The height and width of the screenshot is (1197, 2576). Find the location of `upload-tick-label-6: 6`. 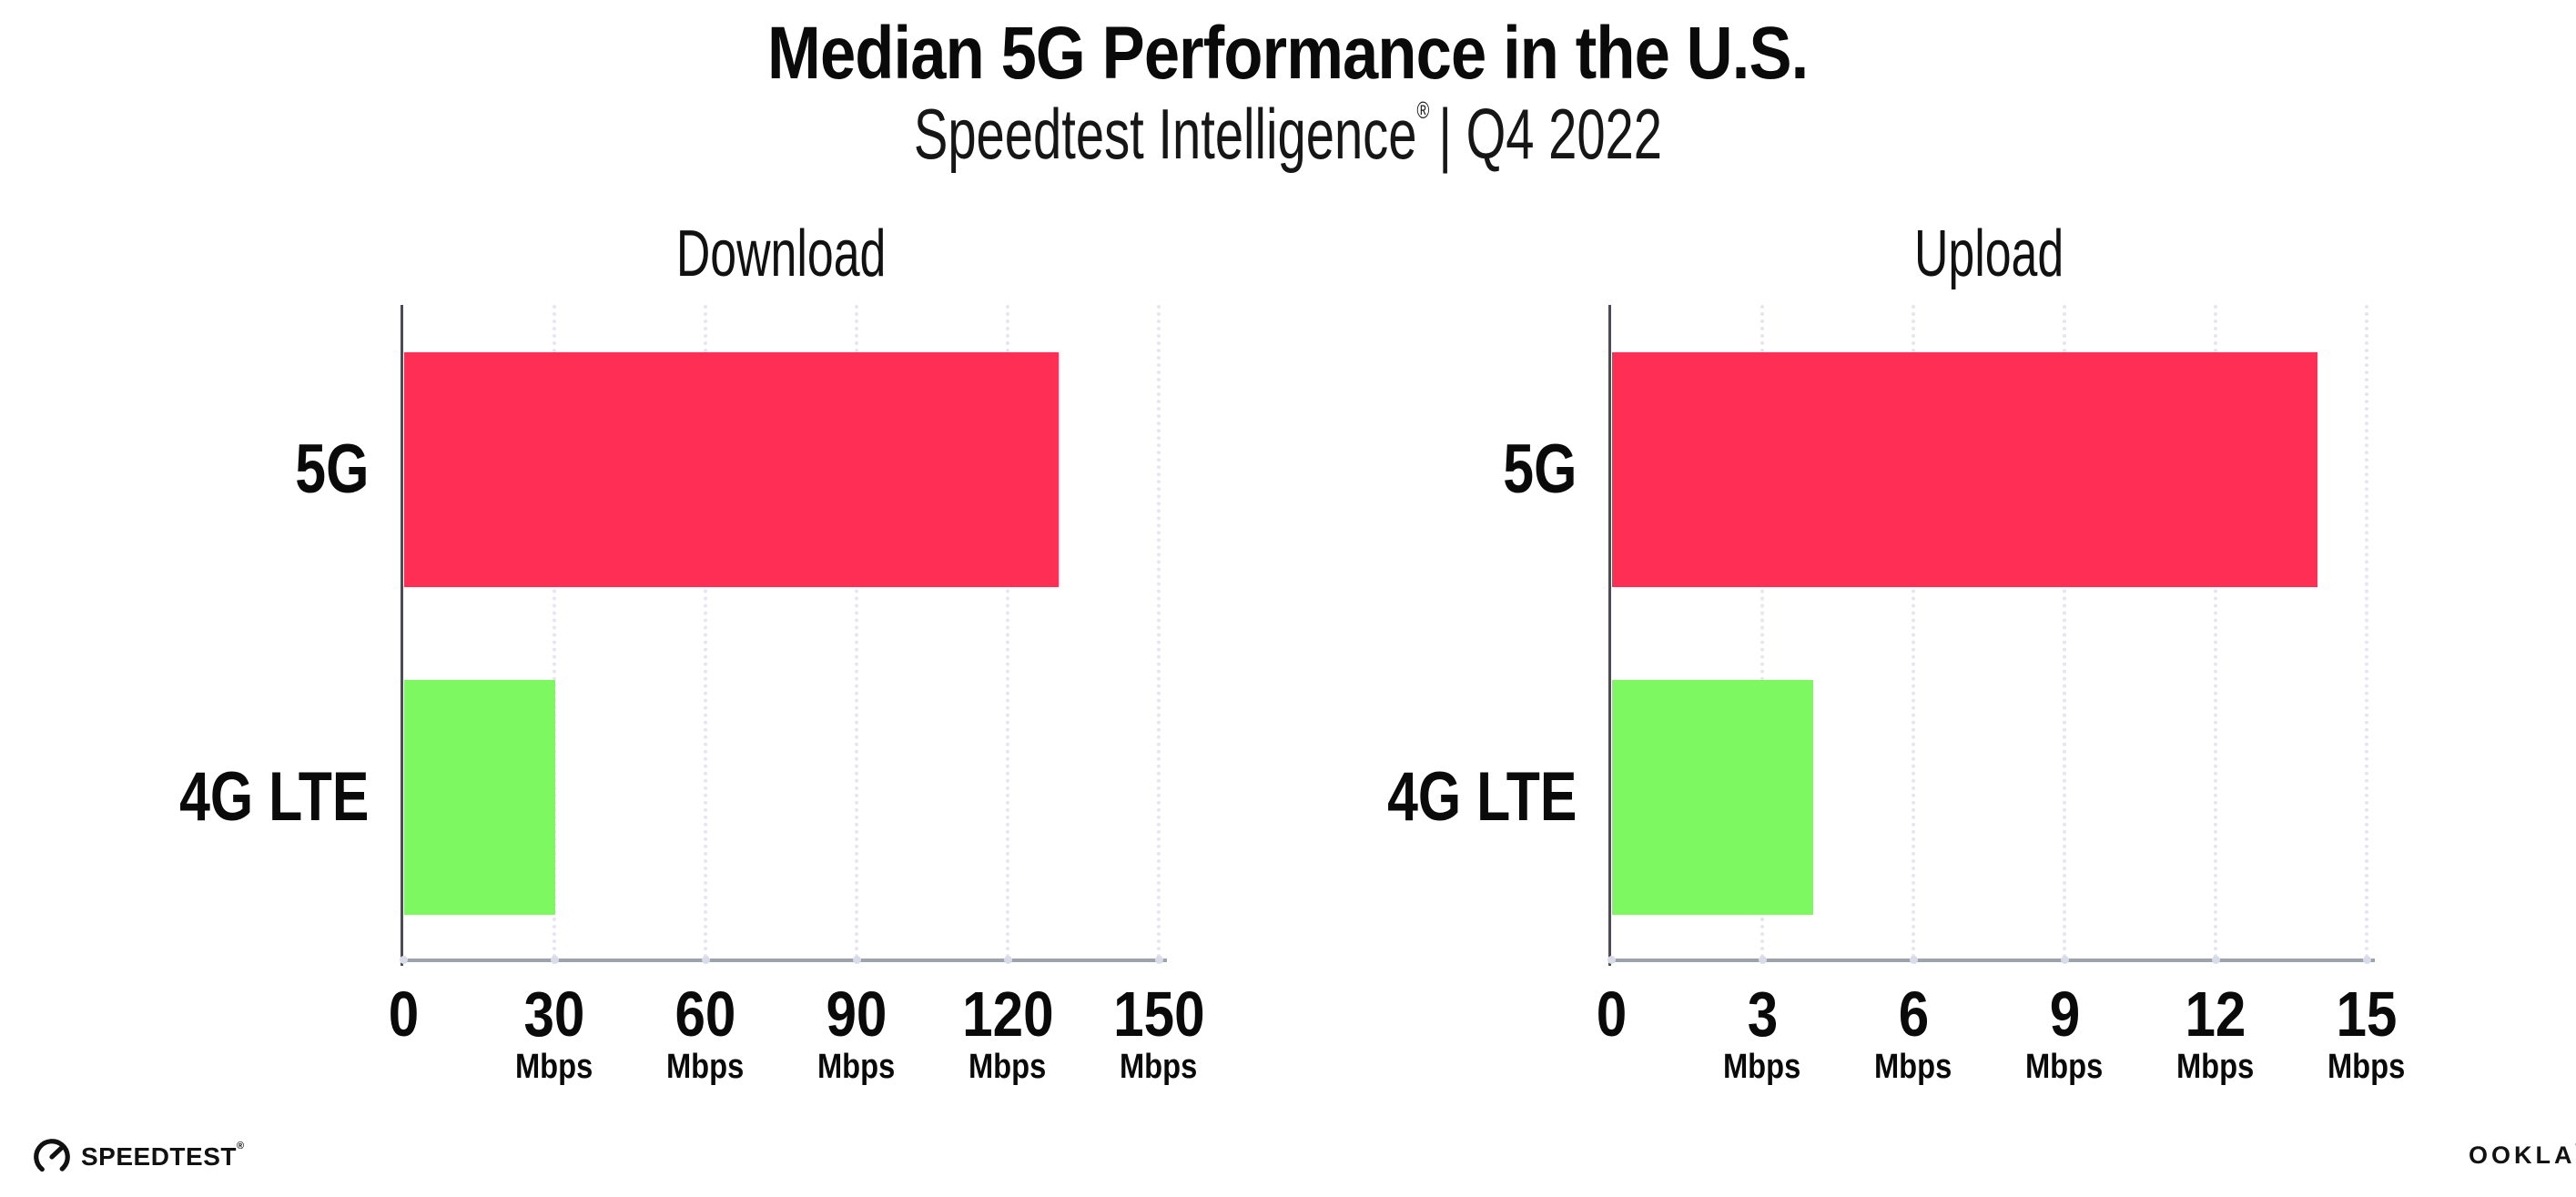

upload-tick-label-6: 6 is located at coordinates (1913, 1014).